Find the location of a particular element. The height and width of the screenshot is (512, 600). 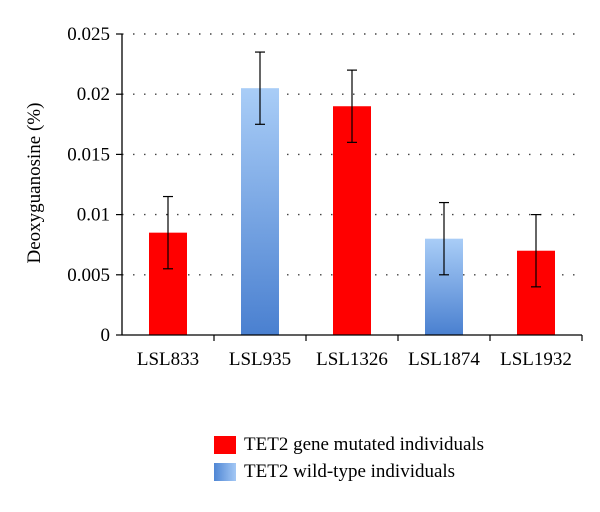

x-tick-labels: LSL833 LSL935 LSL1326 LSL1874 LSL1932 is located at coordinates (354, 359).